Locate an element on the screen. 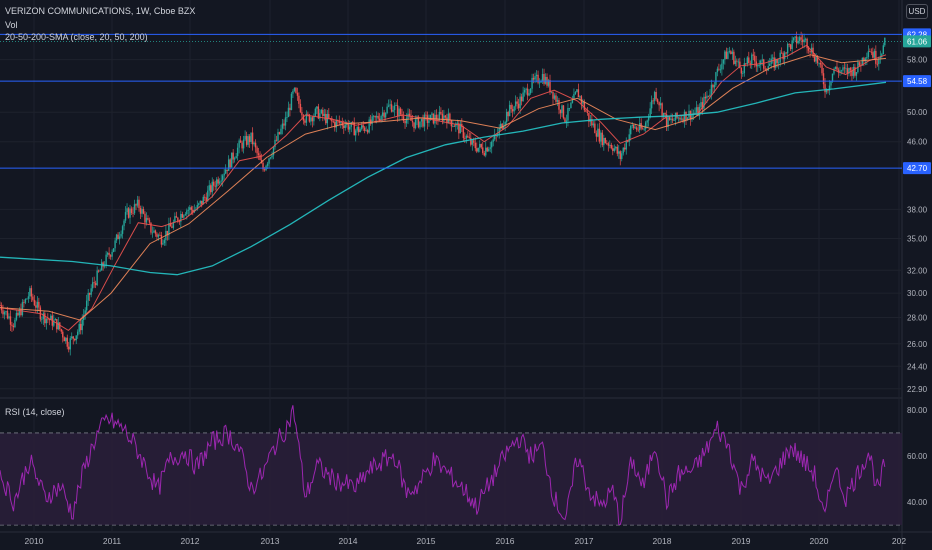  sma-legend: 20-50-200-SMA (close, 20, 50, 200) is located at coordinates (76, 37).